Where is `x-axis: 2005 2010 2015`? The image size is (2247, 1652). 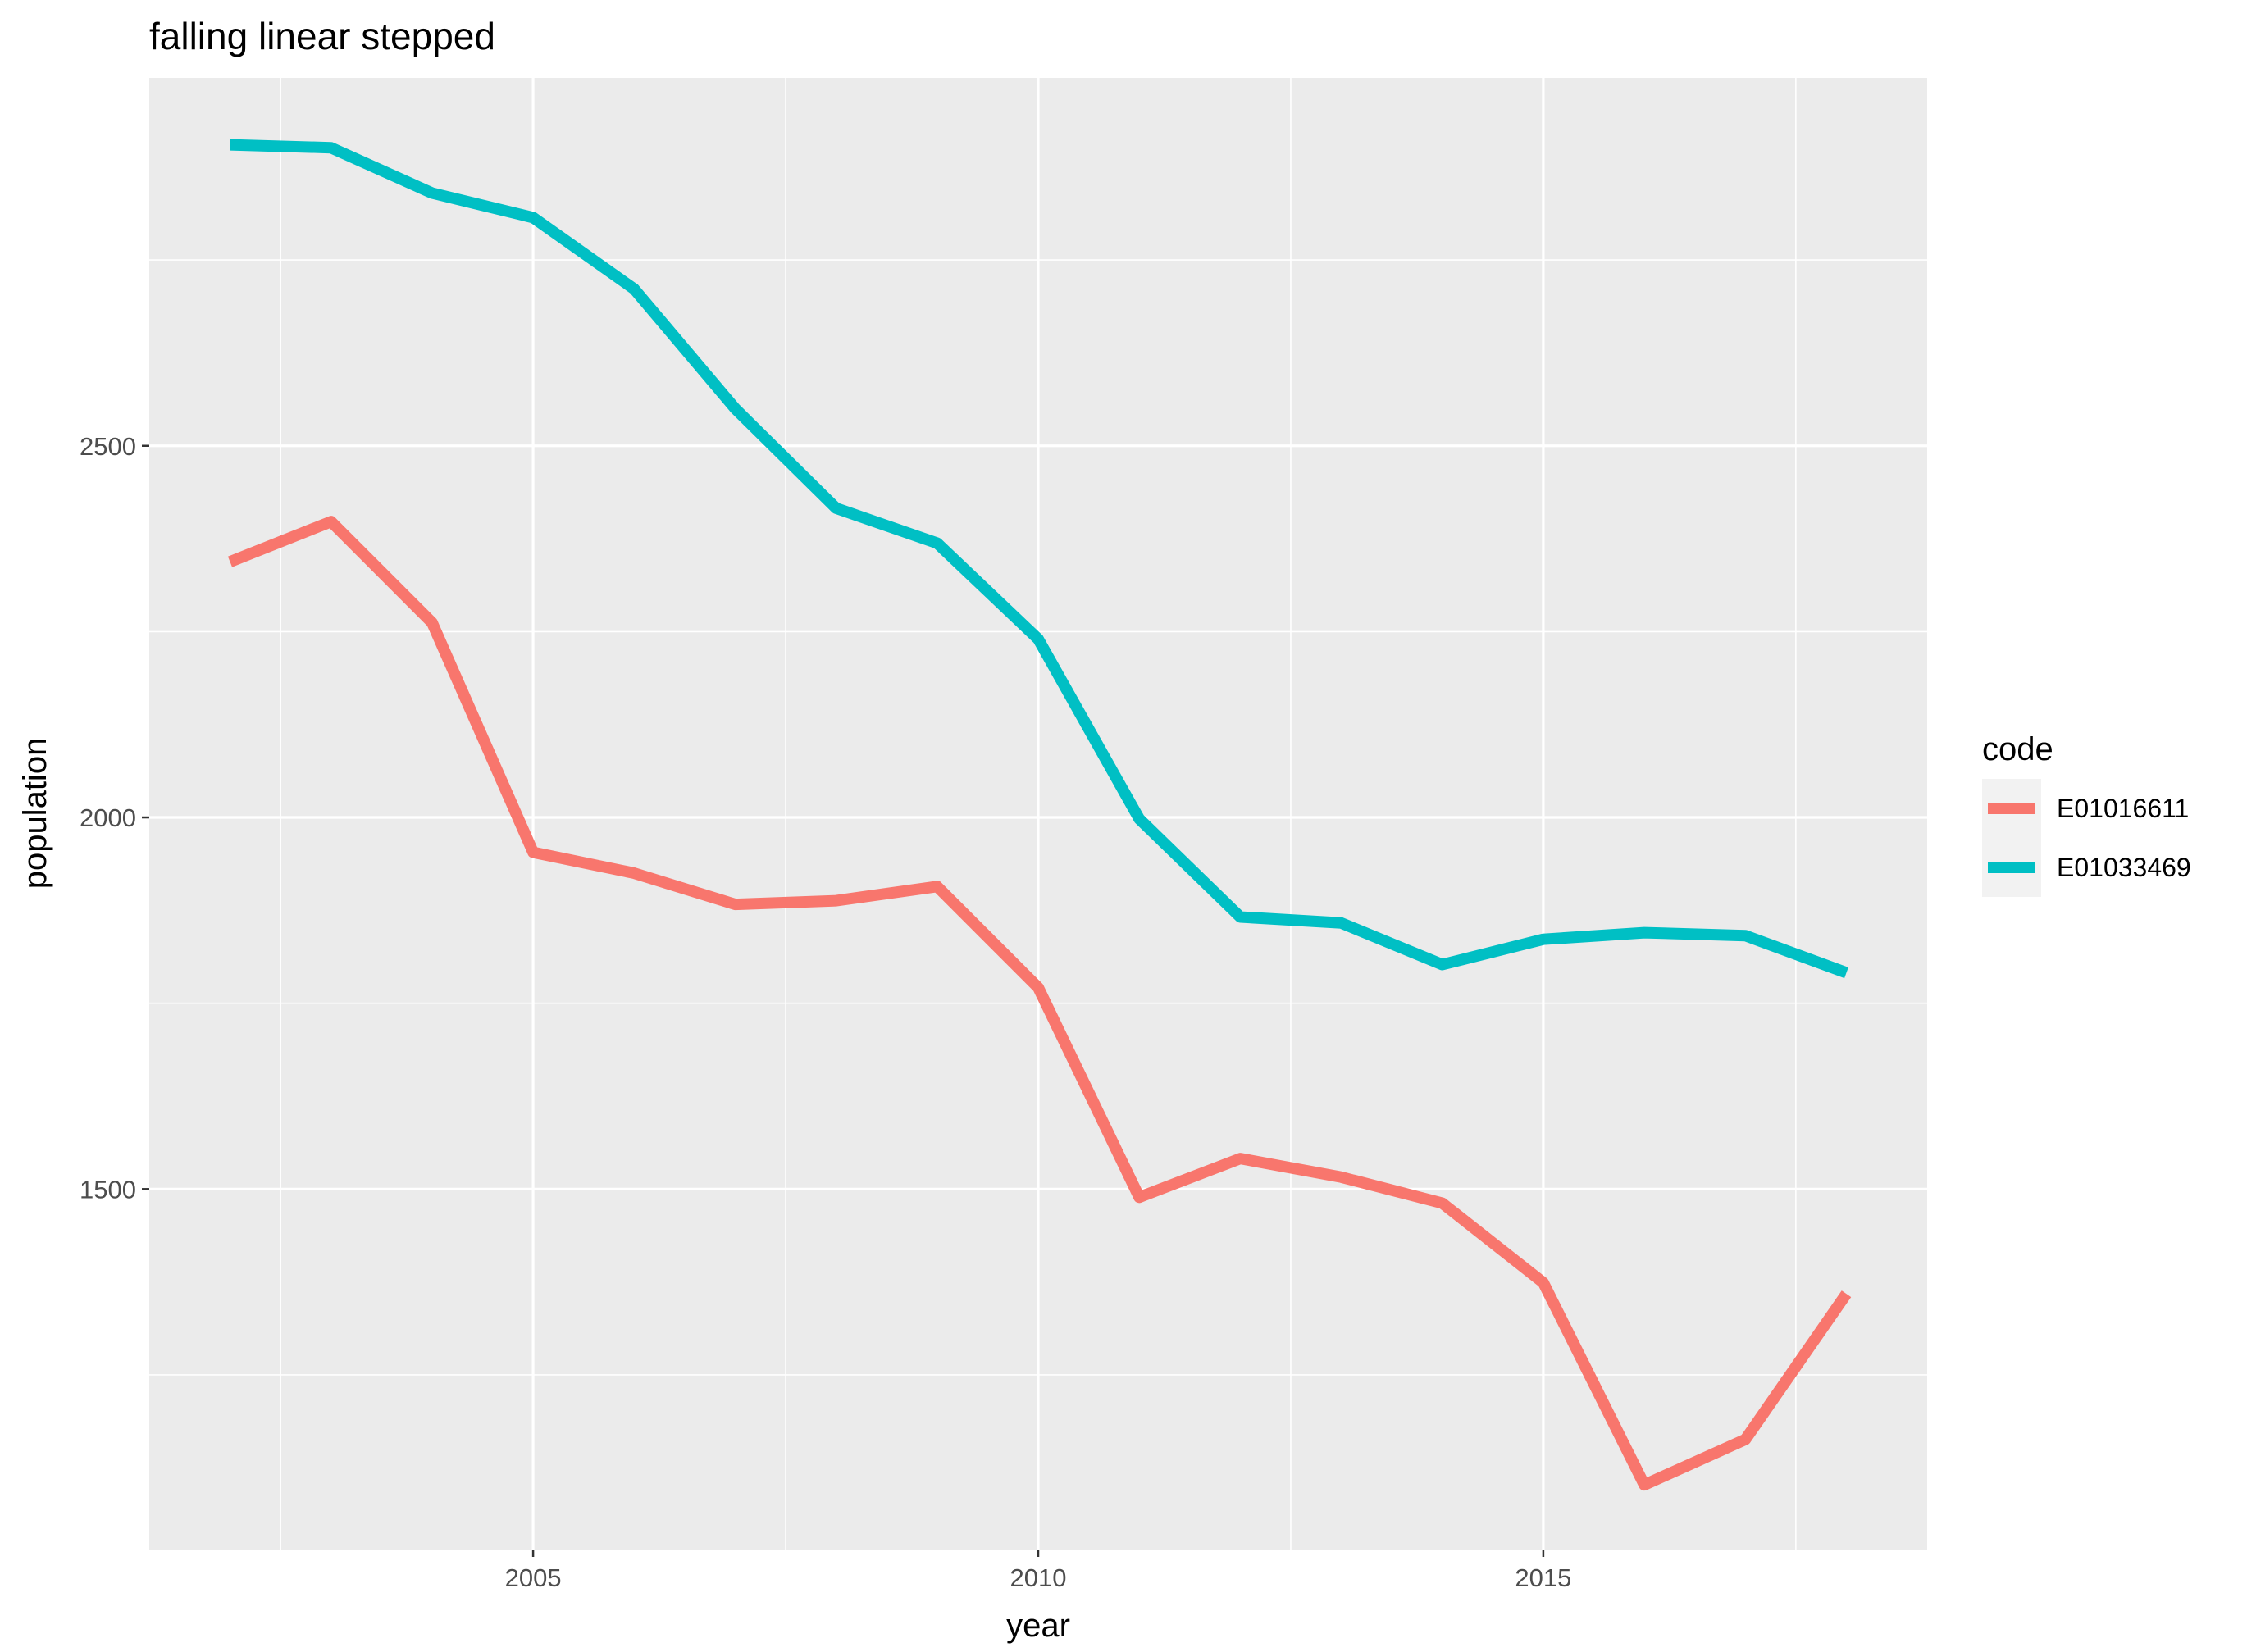 x-axis: 2005 2010 2015 is located at coordinates (1038, 1571).